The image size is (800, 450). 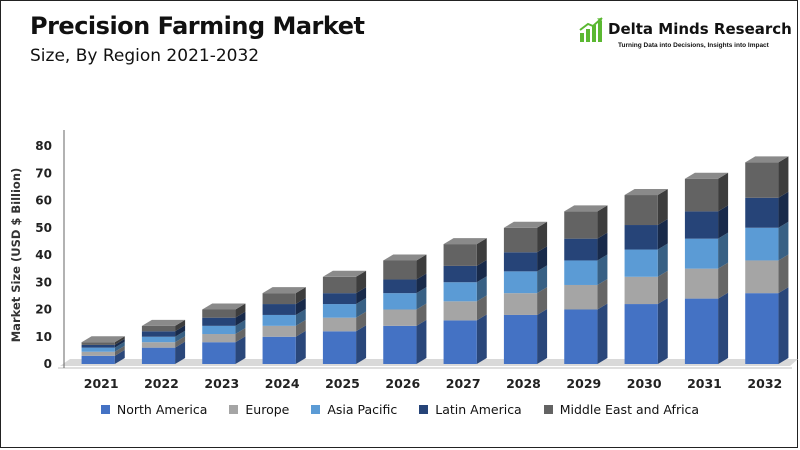 What do you see at coordinates (478, 409) in the screenshot?
I see `legend-label: Latin America` at bounding box center [478, 409].